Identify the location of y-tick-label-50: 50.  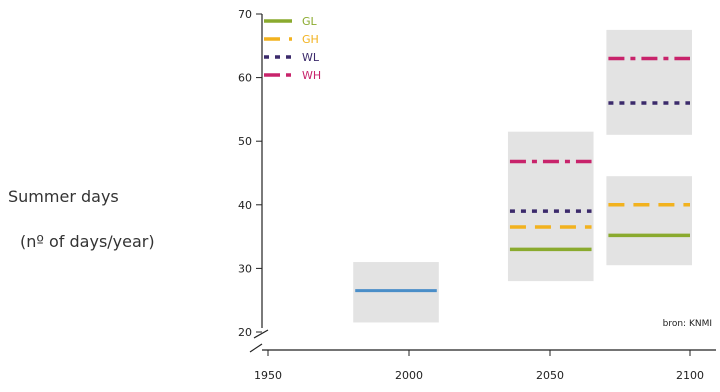
(245, 141).